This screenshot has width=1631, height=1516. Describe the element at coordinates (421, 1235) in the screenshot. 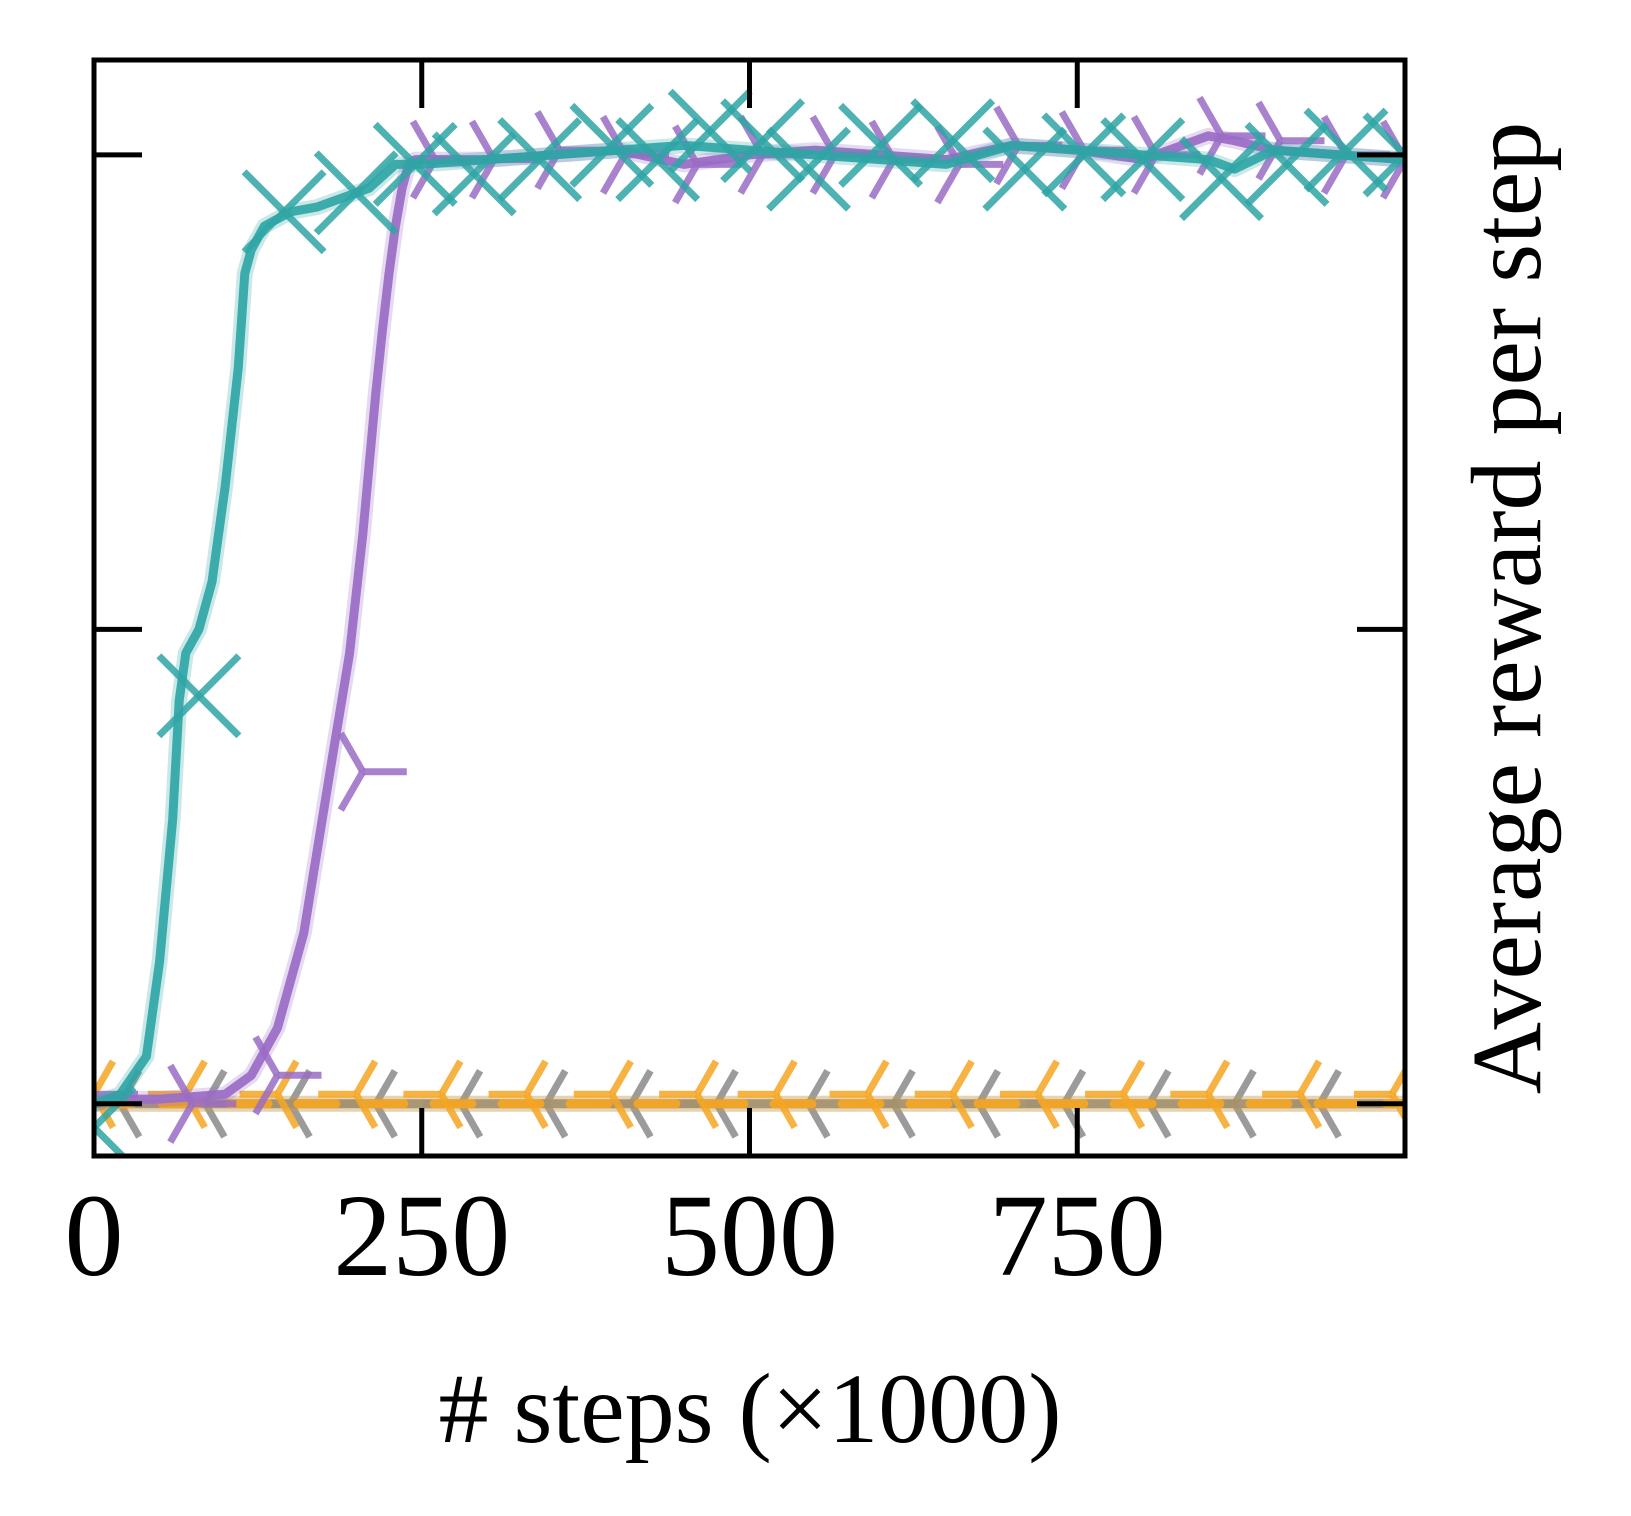

I see `x-tick-label-1: 250` at that location.